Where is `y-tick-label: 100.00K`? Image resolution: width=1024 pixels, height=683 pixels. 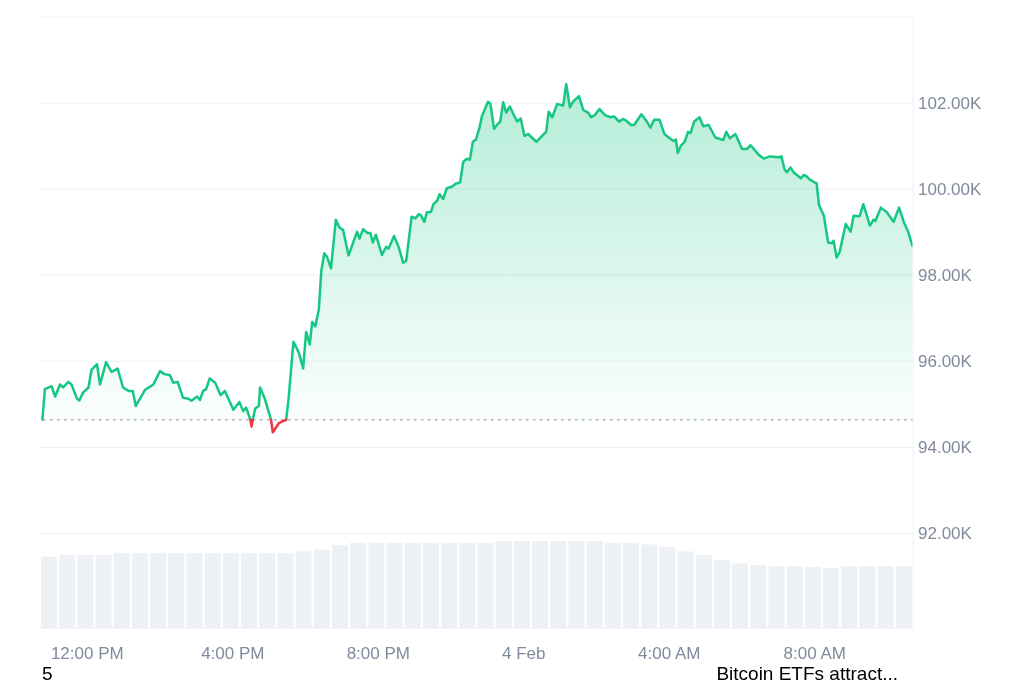
y-tick-label: 100.00K is located at coordinates (950, 190).